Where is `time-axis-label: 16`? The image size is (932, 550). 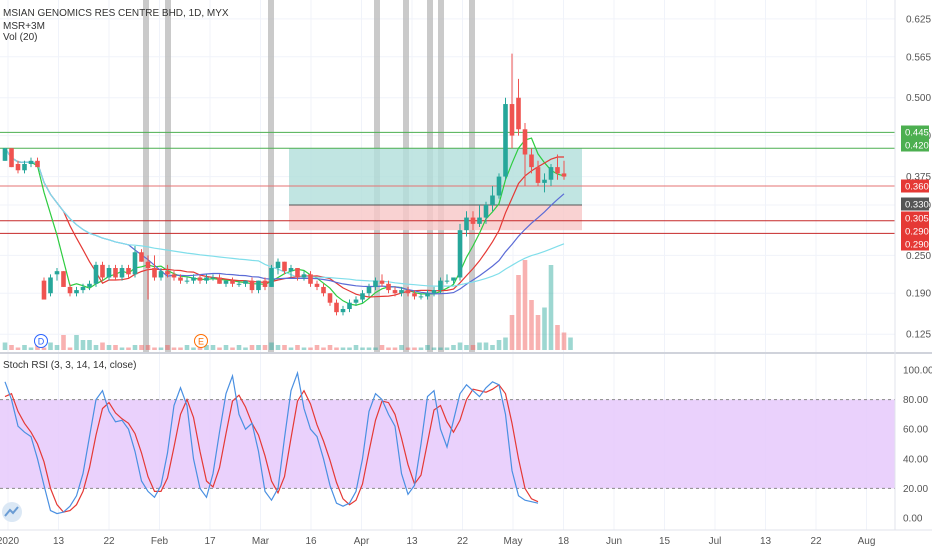
time-axis-label: 16 is located at coordinates (311, 541).